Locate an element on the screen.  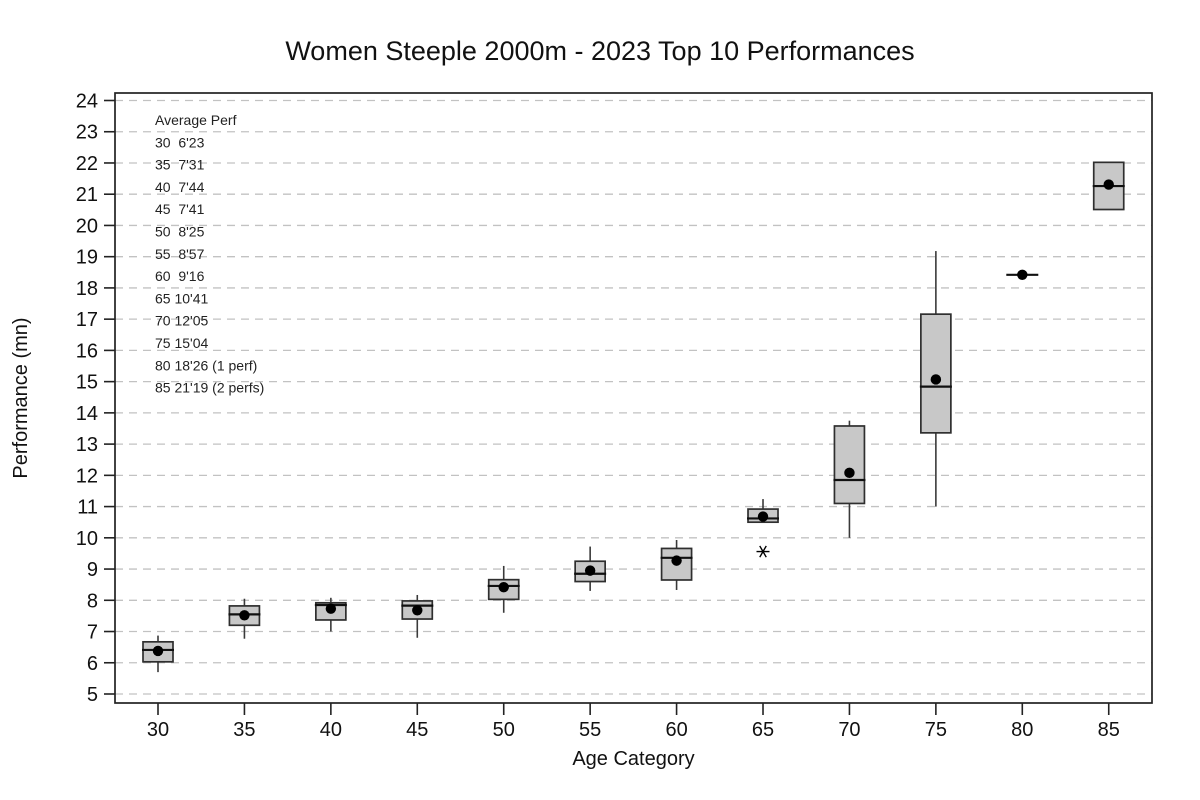
y-tick-label: 22 is located at coordinates (87, 164).